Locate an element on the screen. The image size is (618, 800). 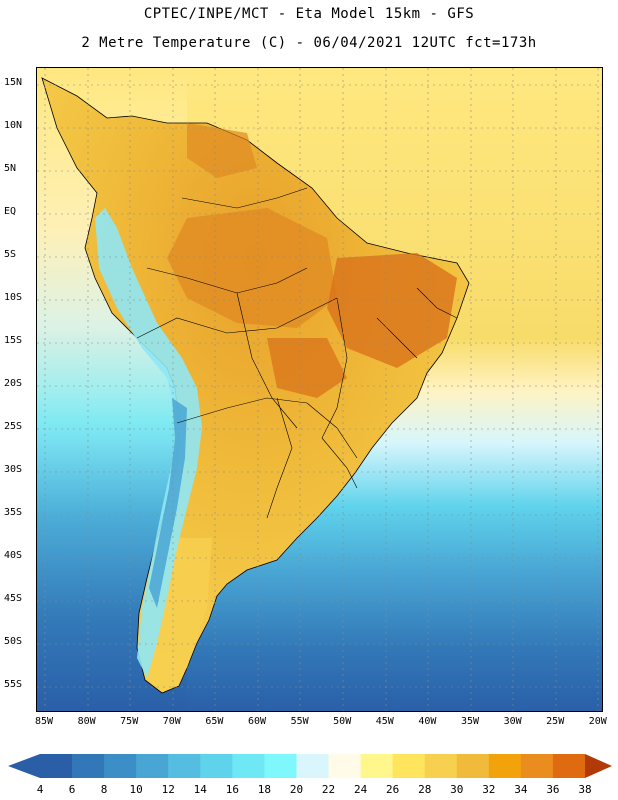
colorbar-label: 8 is located at coordinates (104, 789).